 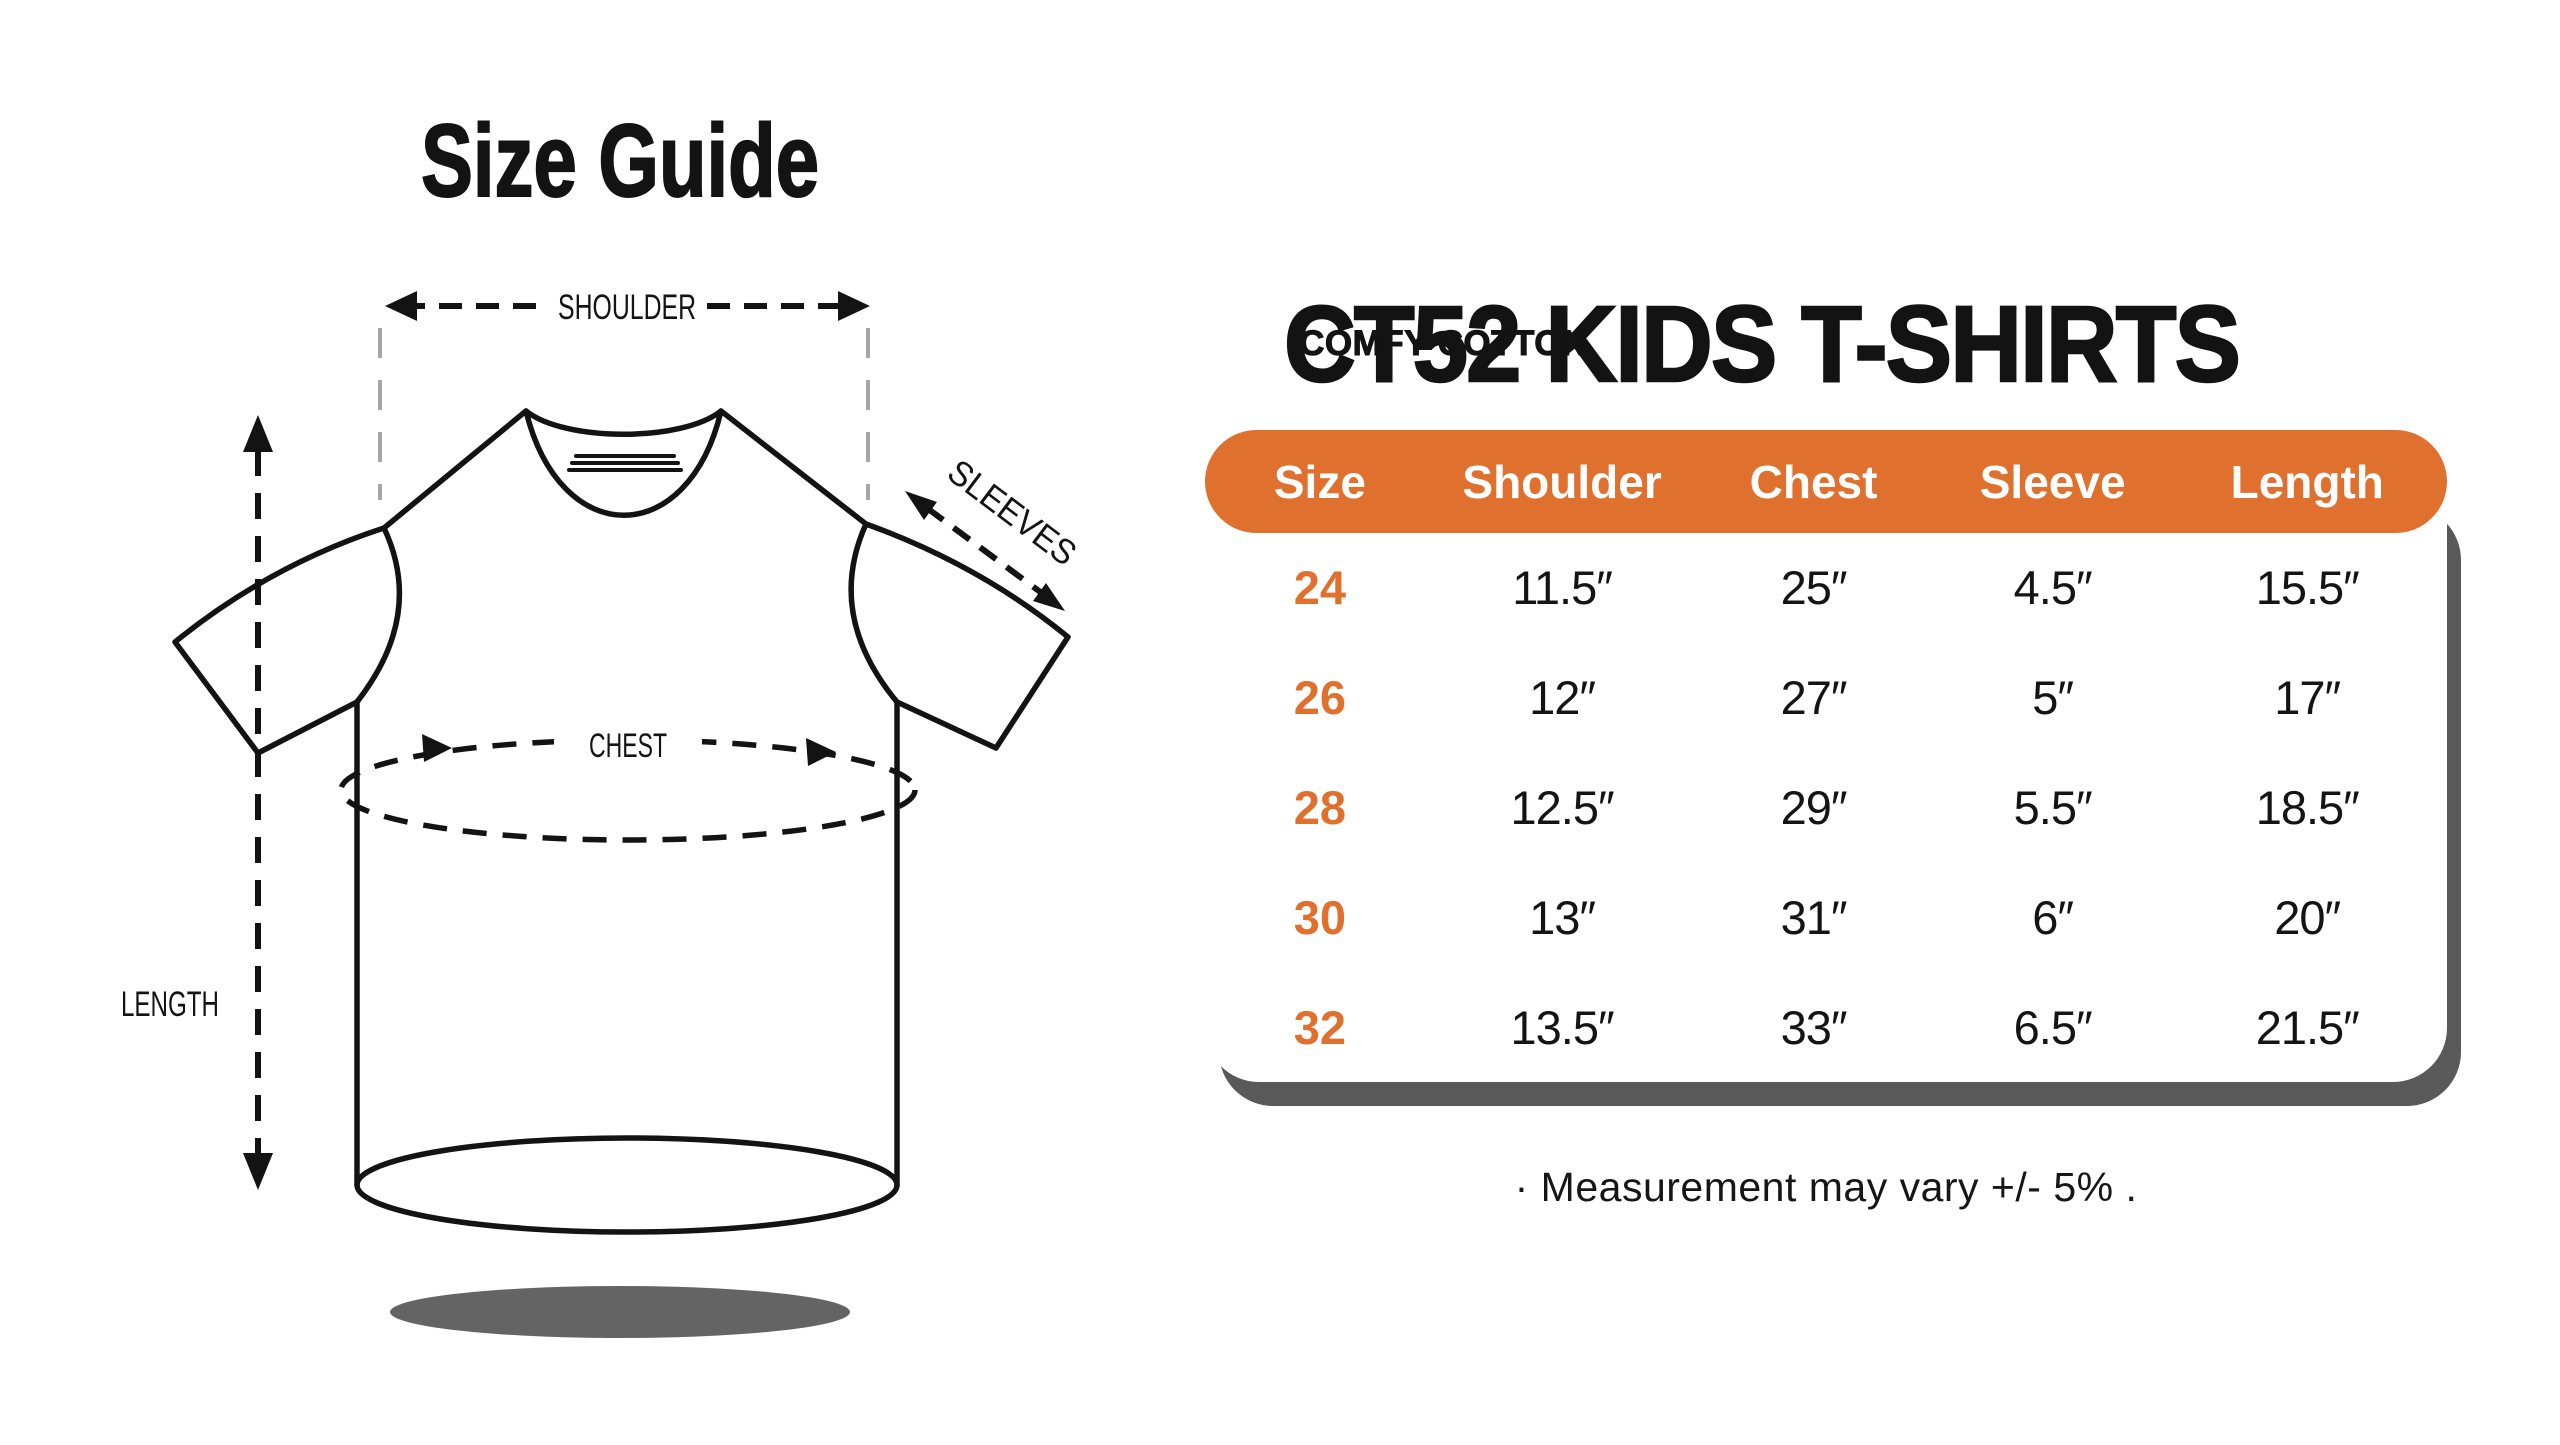 What do you see at coordinates (627, 1161) in the screenshot?
I see `tshirt-hem-arc` at bounding box center [627, 1161].